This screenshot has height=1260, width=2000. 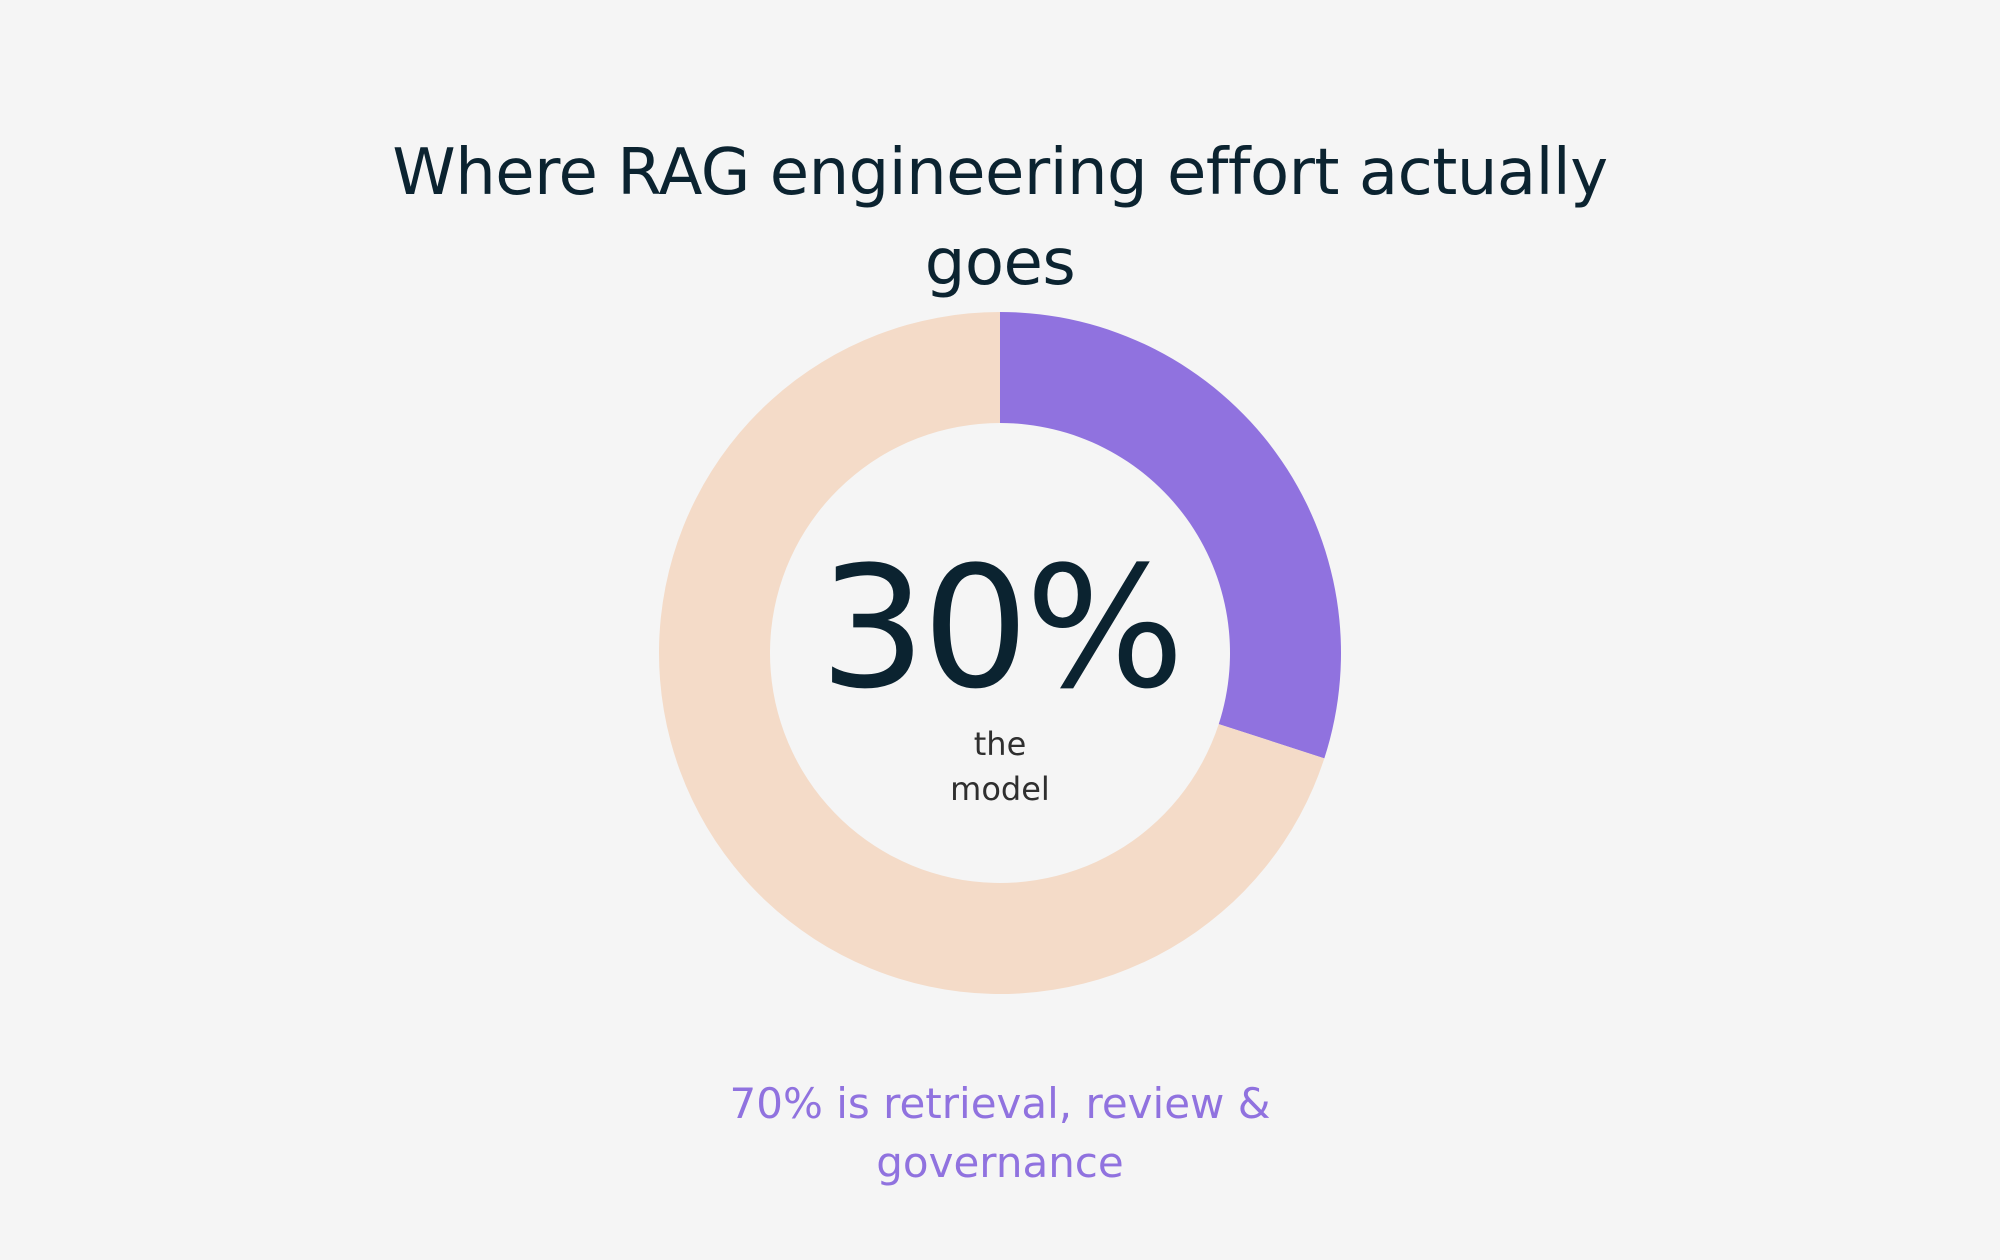 I want to click on footnote-caption: 70% is retrieval, review & governance, so click(x=1000, y=1133).